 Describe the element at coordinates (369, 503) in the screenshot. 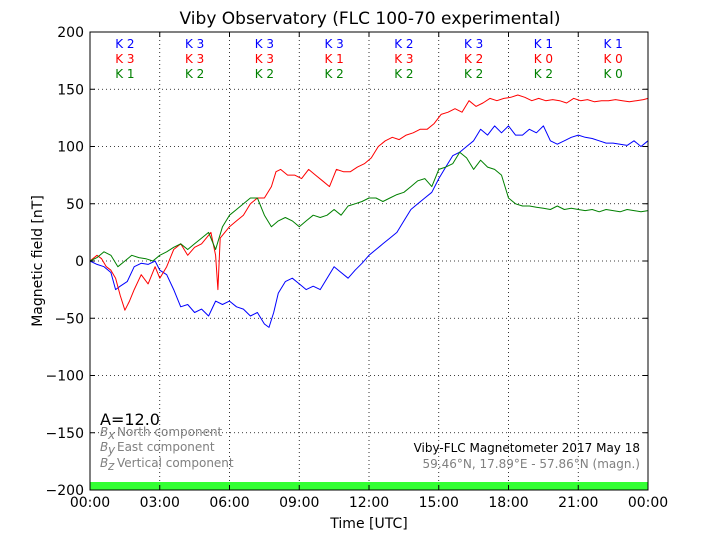

I see `x-tick-label: 12:00` at that location.